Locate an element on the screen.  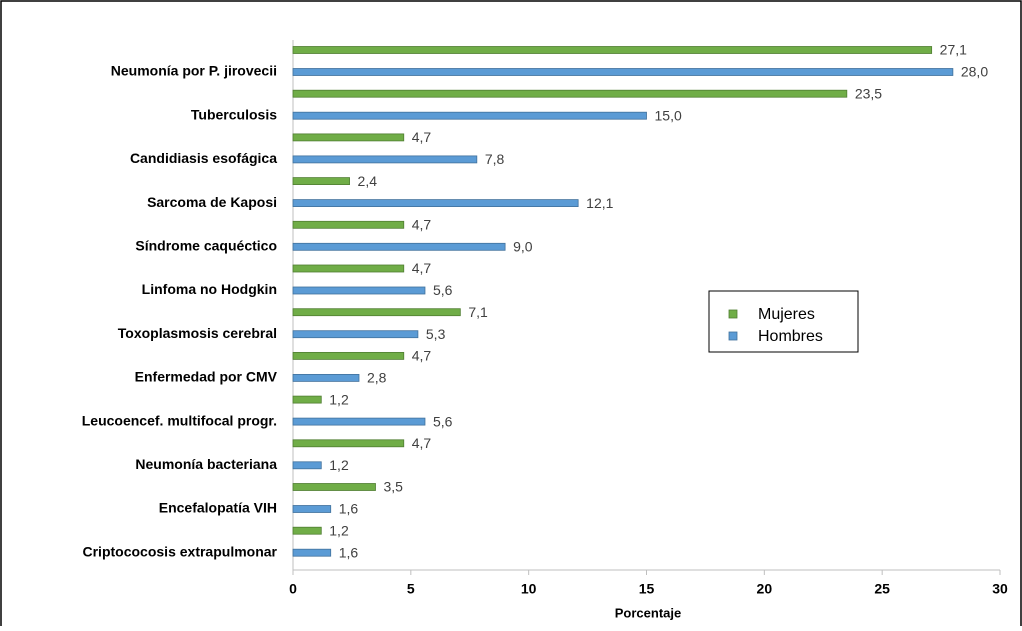
value-label: 28,0 is located at coordinates (974, 72).